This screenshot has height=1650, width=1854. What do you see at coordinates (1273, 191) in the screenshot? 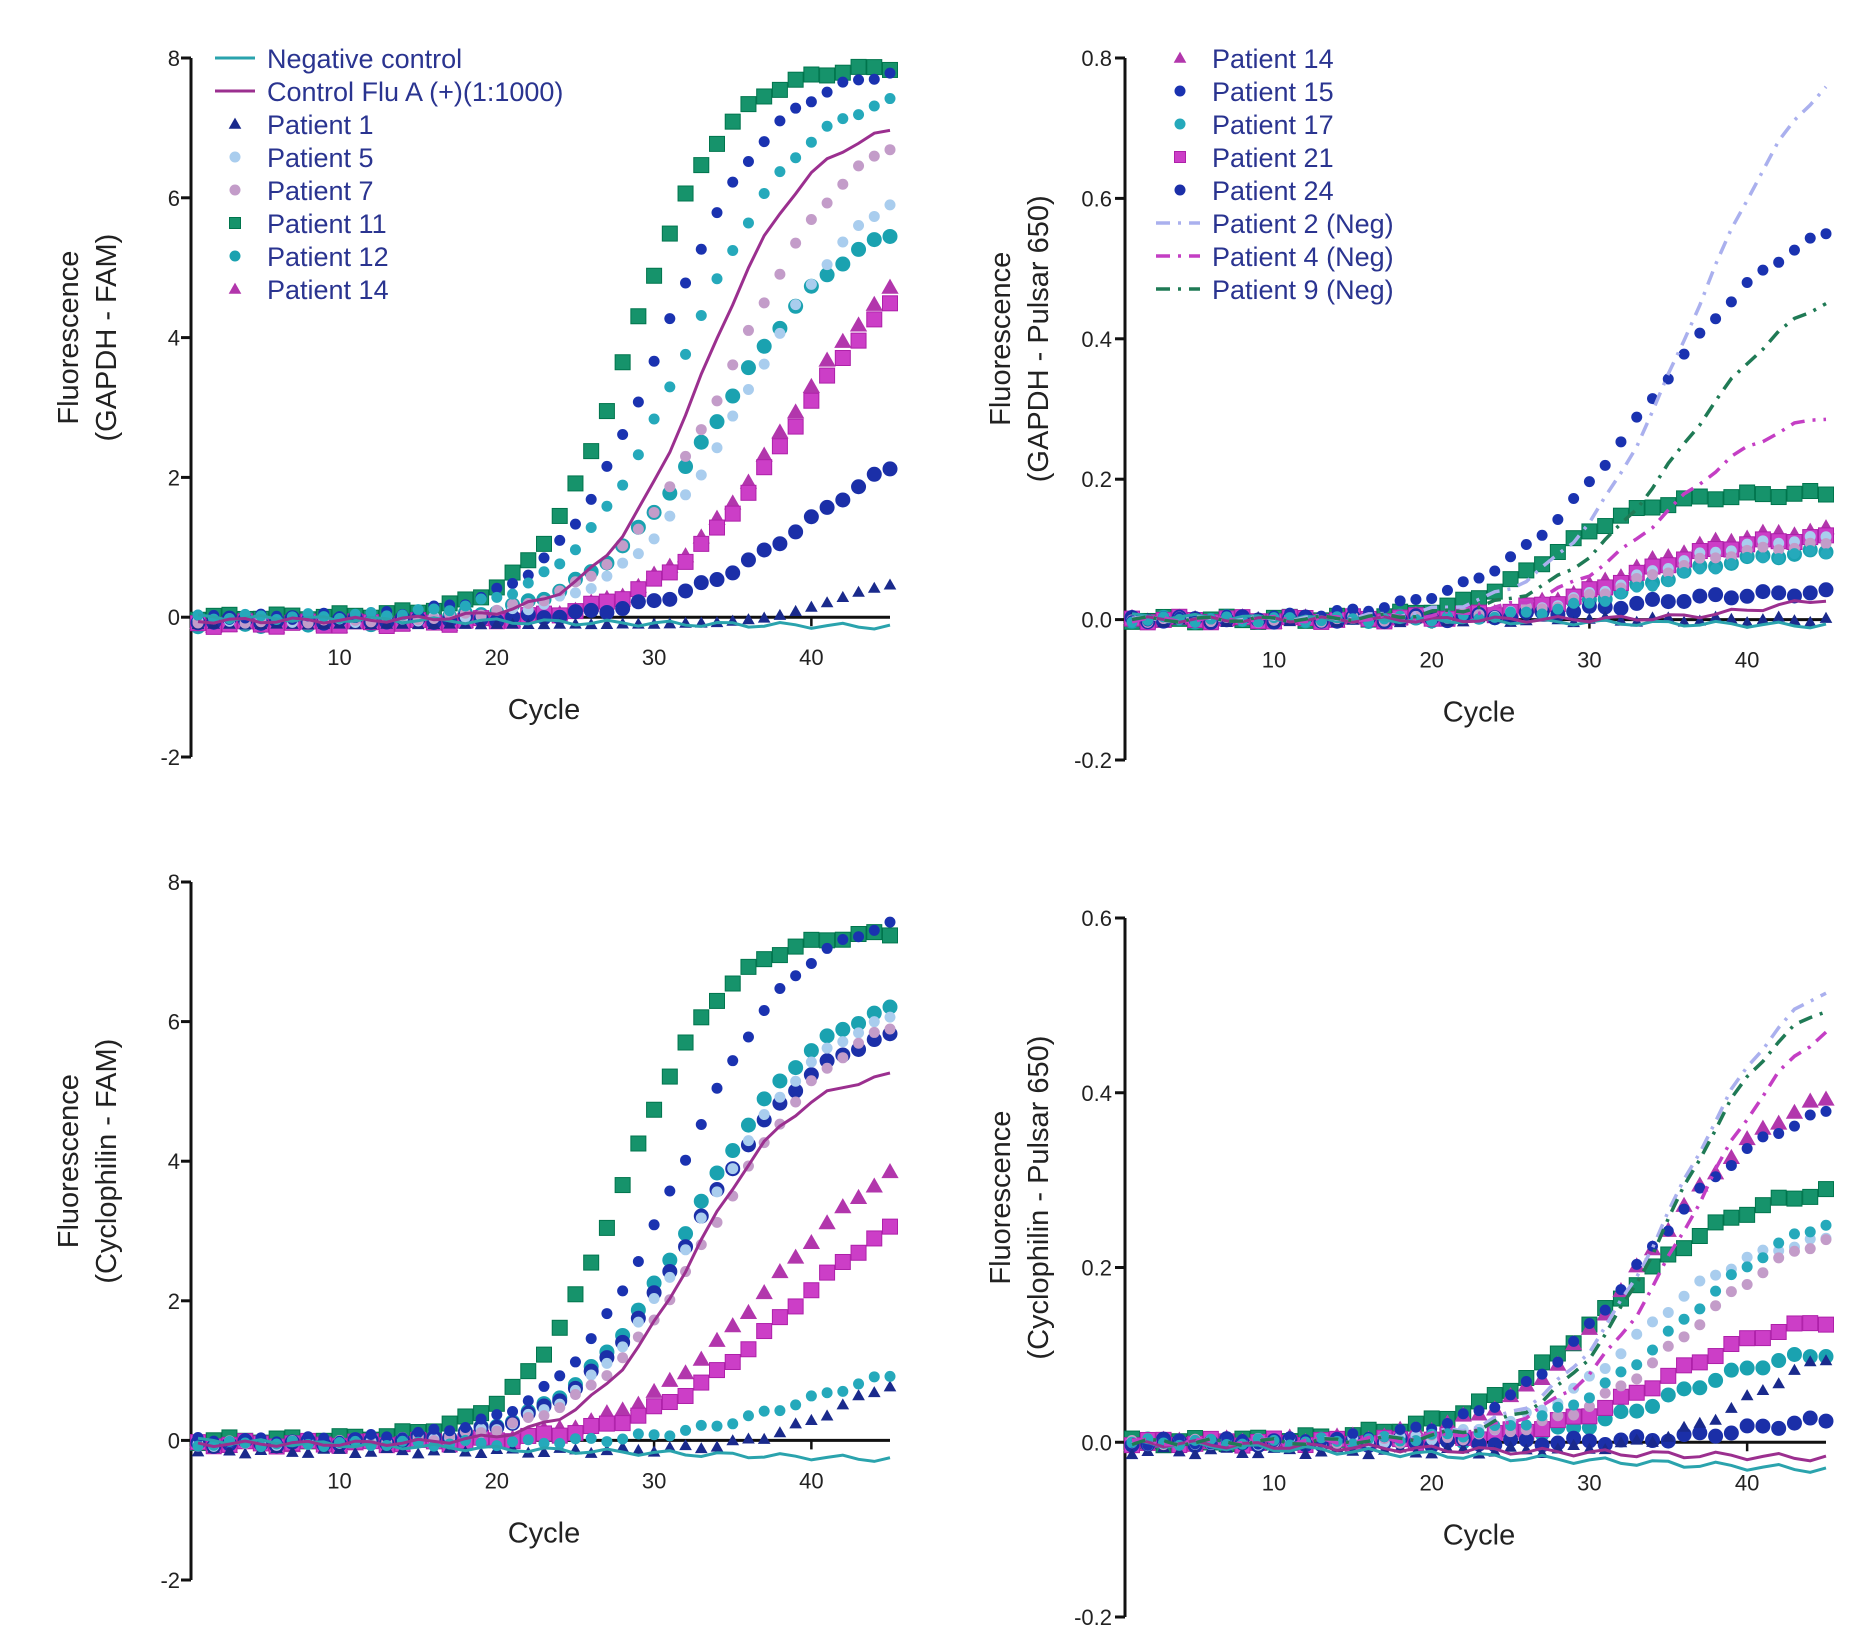
I see `legend-label: Patient 24` at bounding box center [1273, 191].